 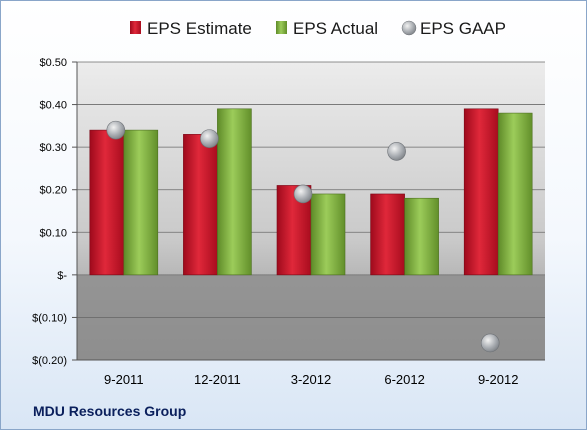 I want to click on x-tick-label: 9-2012, so click(x=498, y=379).